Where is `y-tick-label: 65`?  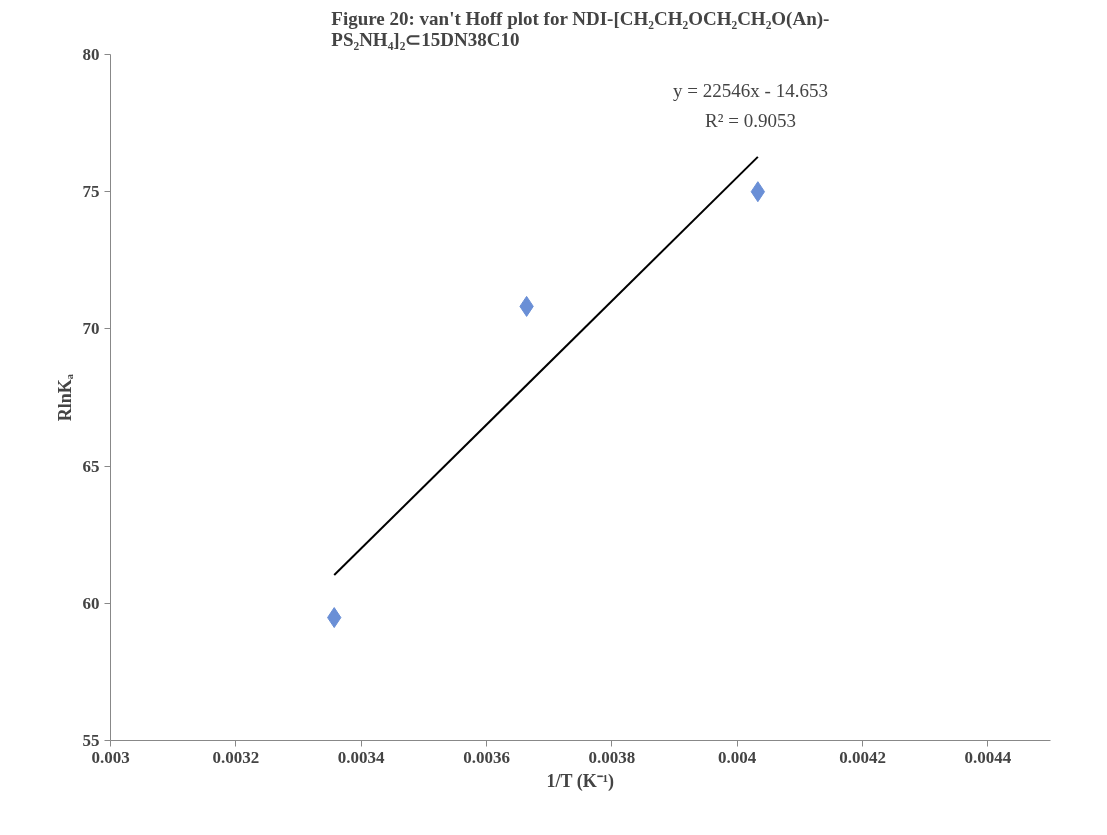
y-tick-label: 65 is located at coordinates (91, 466).